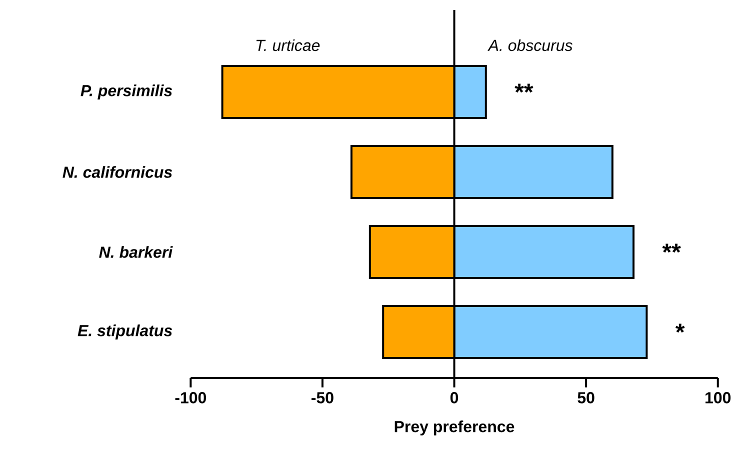 This screenshot has height=466, width=737. What do you see at coordinates (586, 398) in the screenshot?
I see `x-tick-label: 50` at bounding box center [586, 398].